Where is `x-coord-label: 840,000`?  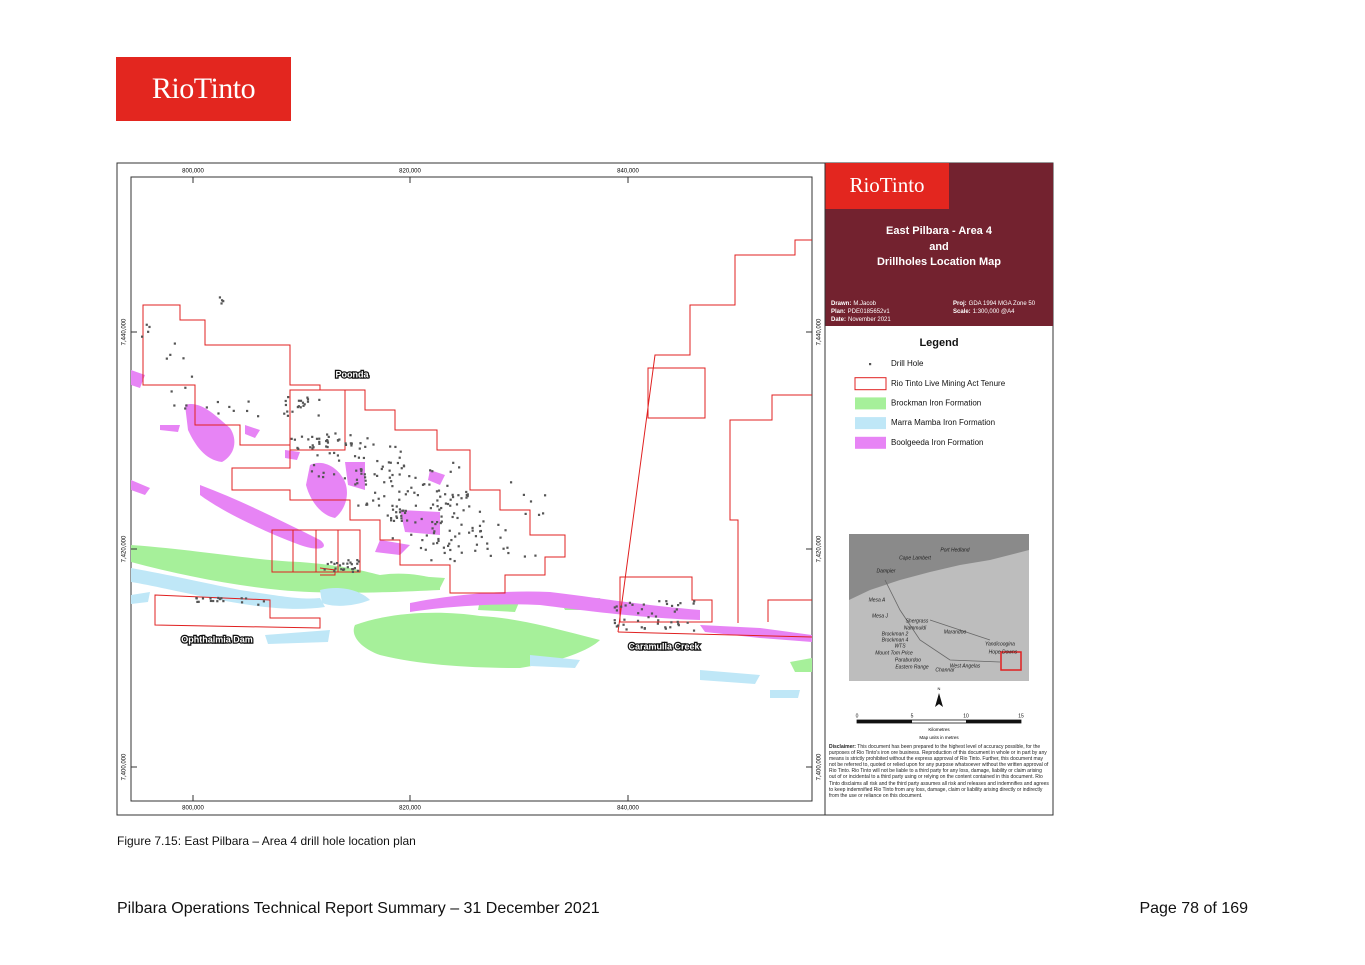
x-coord-label: 840,000 is located at coordinates (628, 172).